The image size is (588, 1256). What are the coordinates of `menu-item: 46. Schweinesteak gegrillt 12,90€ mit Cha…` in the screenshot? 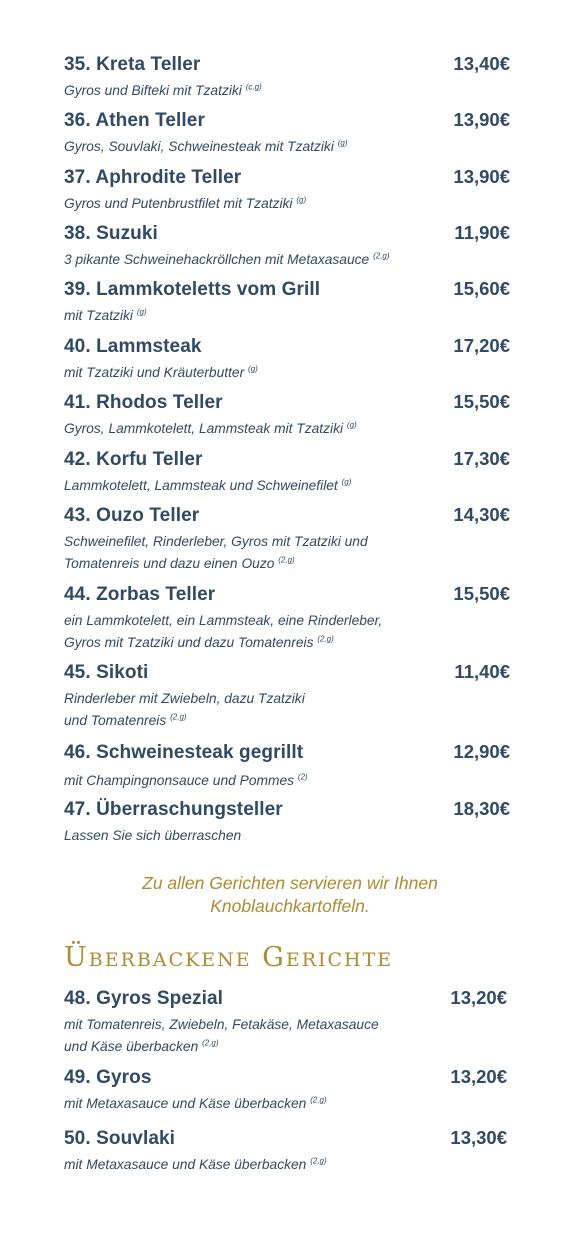 It's located at (287, 766).